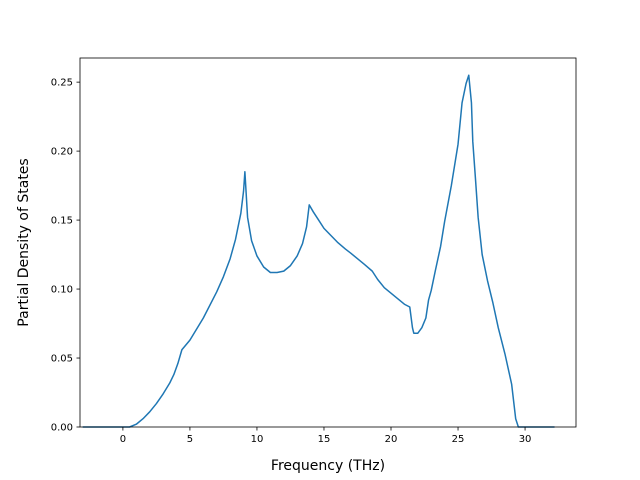 This screenshot has width=640, height=480. Describe the element at coordinates (391, 439) in the screenshot. I see `x-tick-label: 20` at that location.